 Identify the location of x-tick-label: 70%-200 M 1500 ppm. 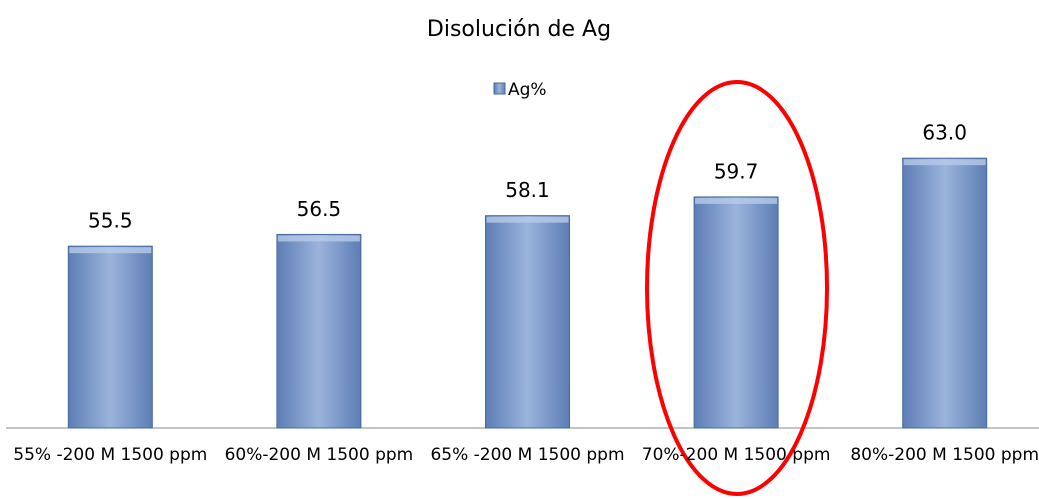
(736, 455).